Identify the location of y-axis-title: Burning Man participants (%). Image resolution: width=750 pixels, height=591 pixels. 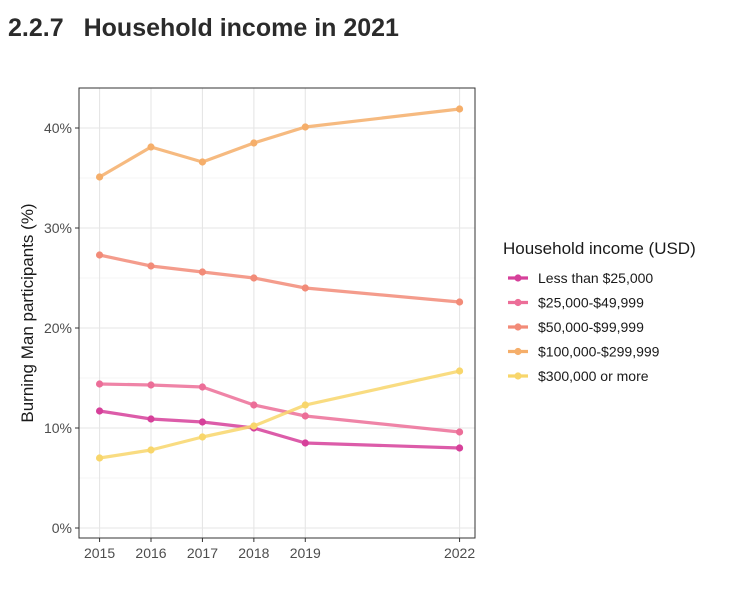
(27, 312).